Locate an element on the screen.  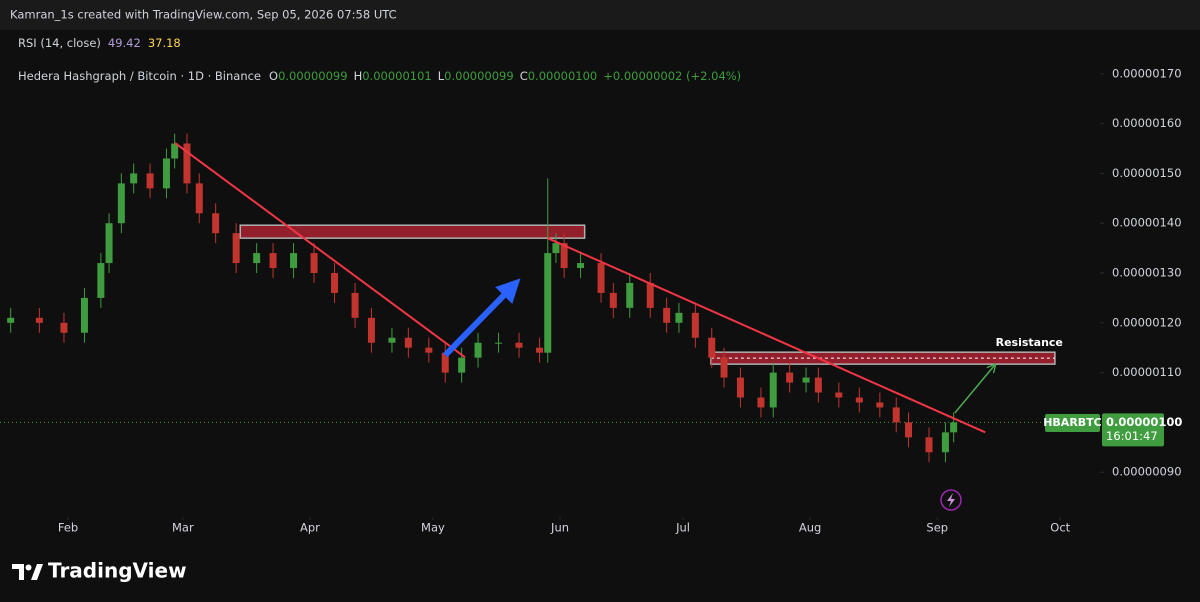
x-tick-label: Jul is located at coordinates (682, 528).